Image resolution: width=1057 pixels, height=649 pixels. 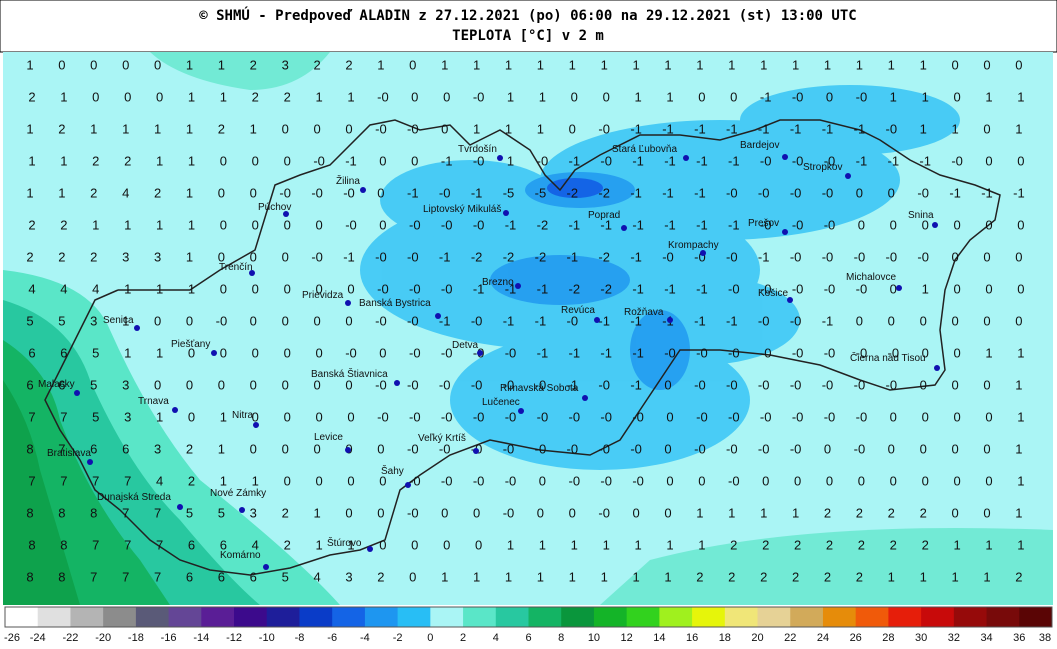 What do you see at coordinates (344, 542) in the screenshot?
I see `city-label: Štúrovo` at bounding box center [344, 542].